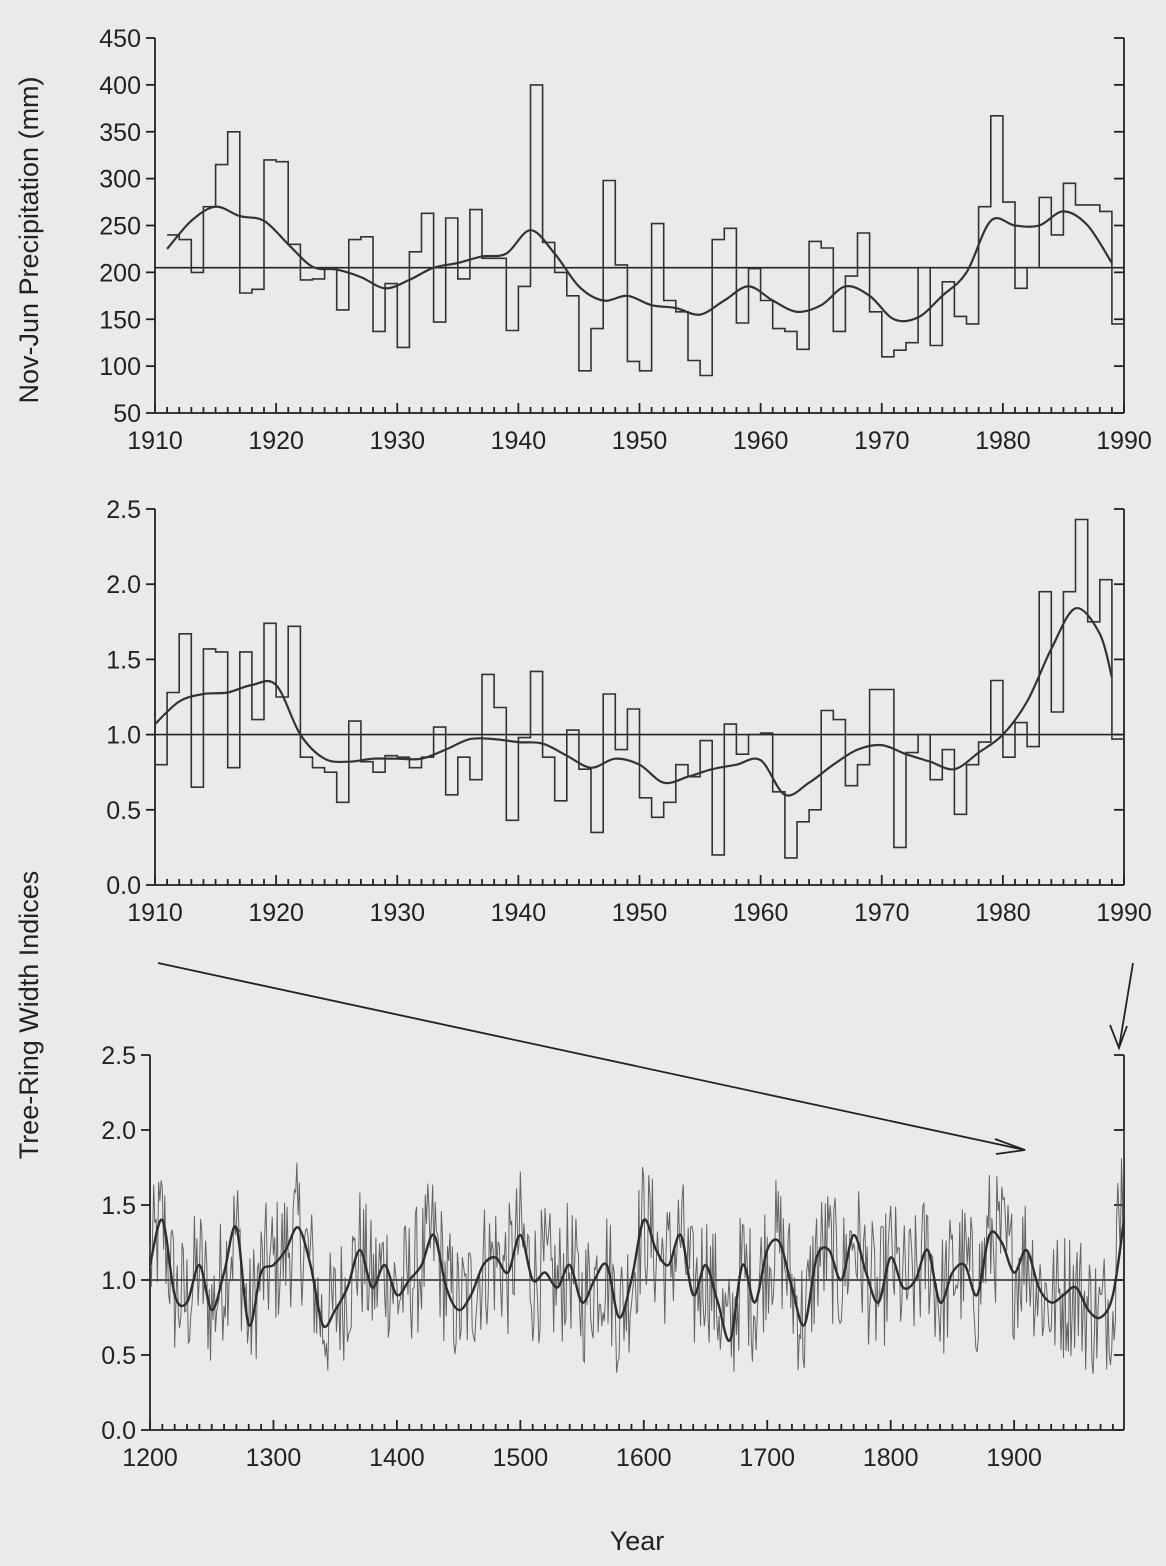 The height and width of the screenshot is (1566, 1166). Describe the element at coordinates (644, 1458) in the screenshot. I see `x-tick-label: 1600` at that location.